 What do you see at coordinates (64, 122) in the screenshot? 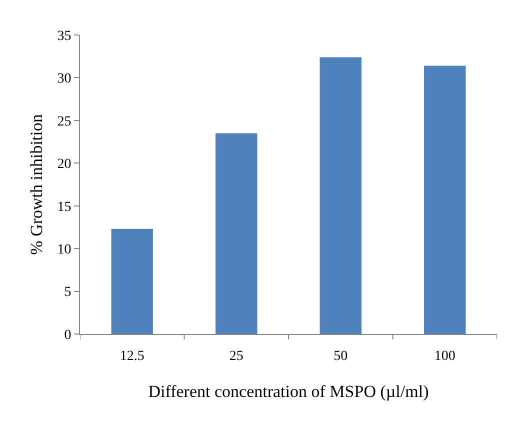
I see `y-tick-label: 25` at bounding box center [64, 122].